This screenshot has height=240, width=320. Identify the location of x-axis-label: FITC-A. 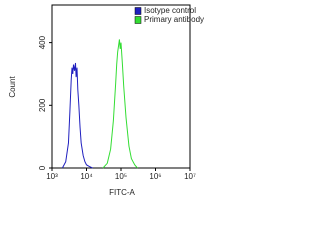
(122, 192).